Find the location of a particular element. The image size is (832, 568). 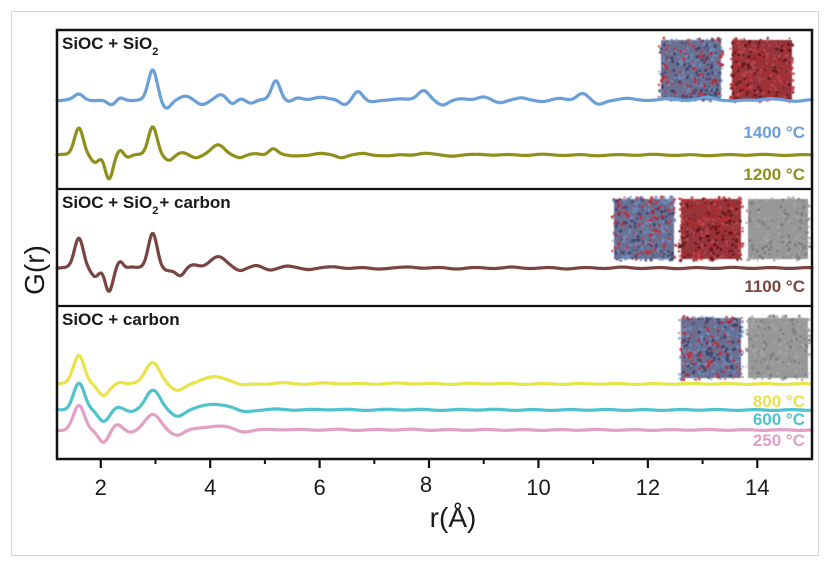

temperature-label: 1200 °C is located at coordinates (774, 174).